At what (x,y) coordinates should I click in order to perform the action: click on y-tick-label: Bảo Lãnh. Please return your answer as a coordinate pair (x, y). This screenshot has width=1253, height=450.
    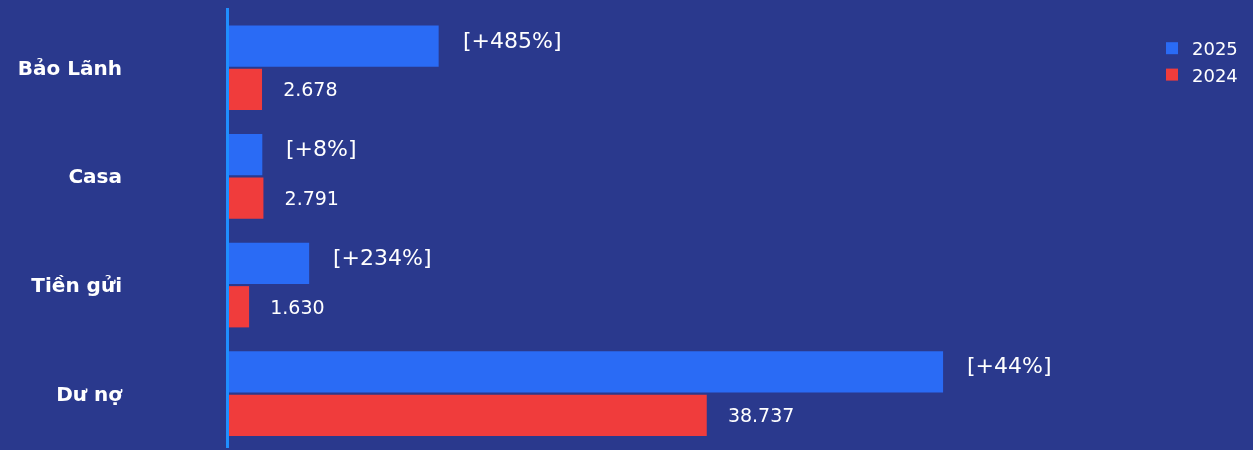
    Looking at the image, I should click on (69, 67).